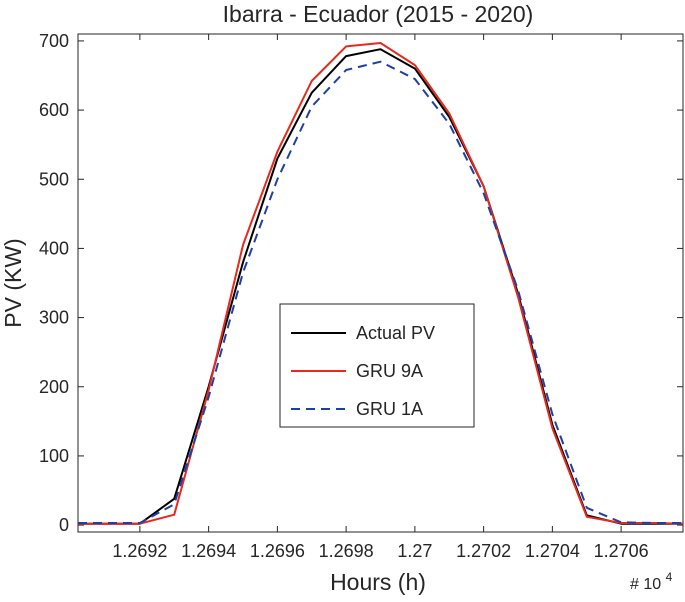 The width and height of the screenshot is (685, 602). Describe the element at coordinates (378, 14) in the screenshot. I see `chart-title: Ibarra - Ecuador (2015 - 2020)` at that location.